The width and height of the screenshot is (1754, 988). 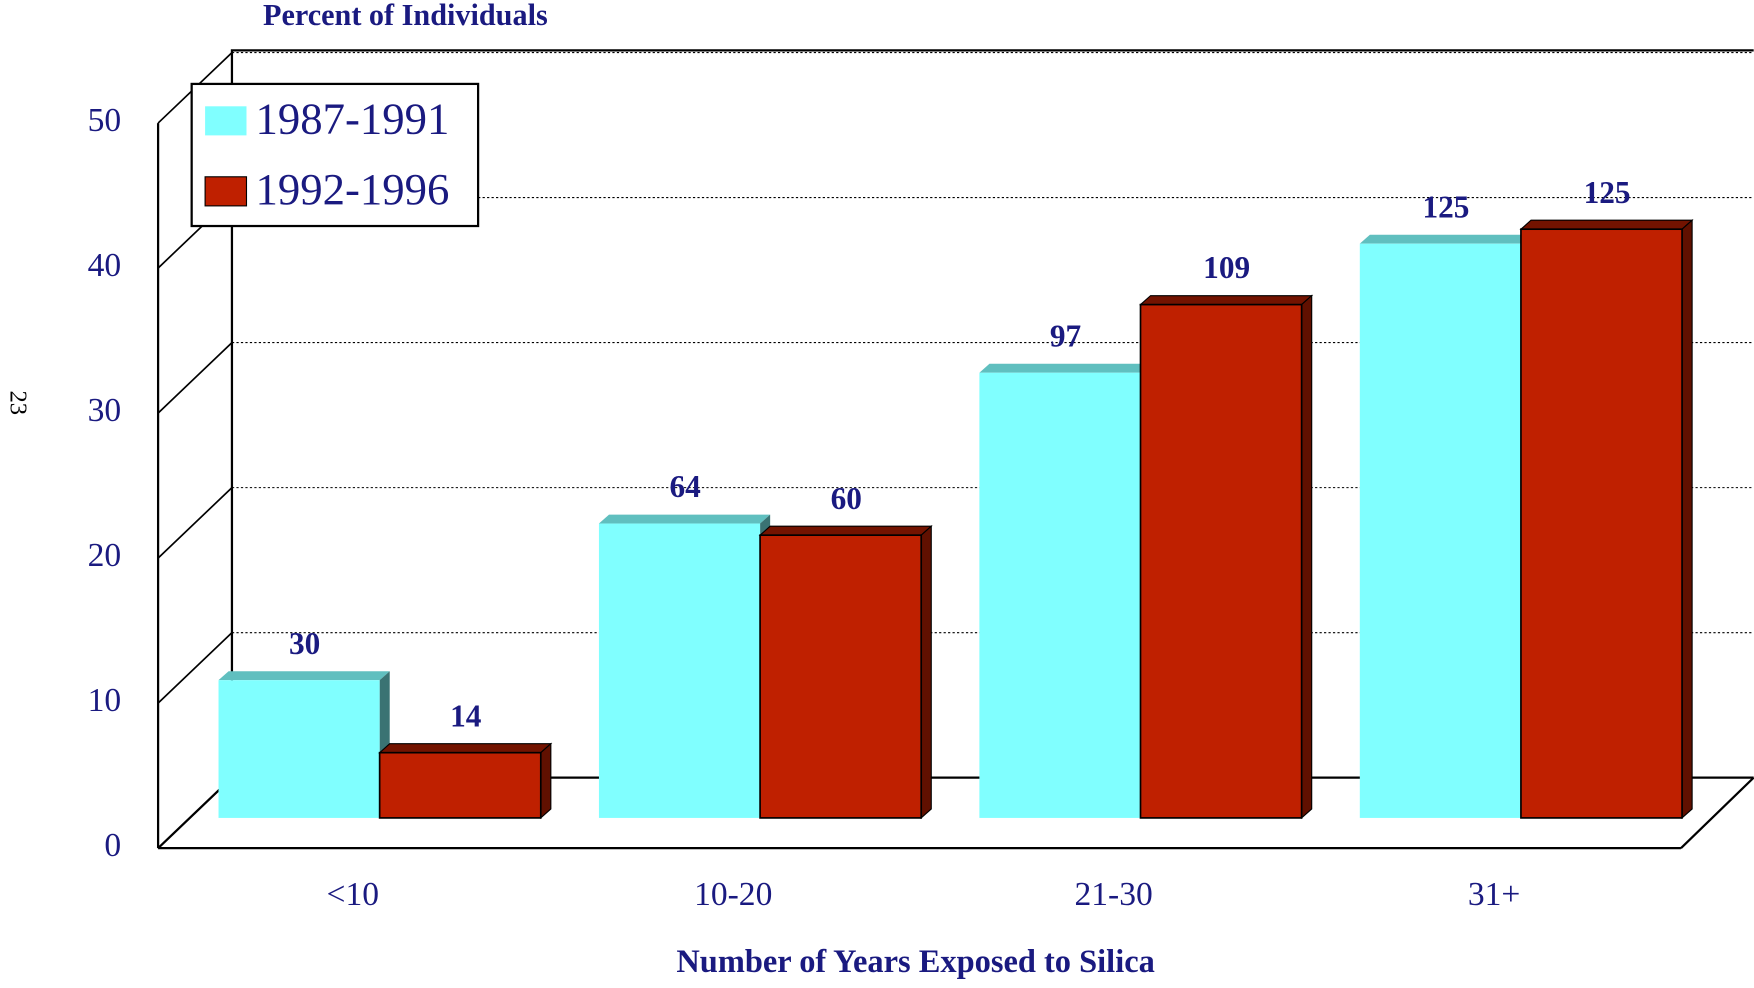 I want to click on page-number: 23, so click(x=17, y=403).